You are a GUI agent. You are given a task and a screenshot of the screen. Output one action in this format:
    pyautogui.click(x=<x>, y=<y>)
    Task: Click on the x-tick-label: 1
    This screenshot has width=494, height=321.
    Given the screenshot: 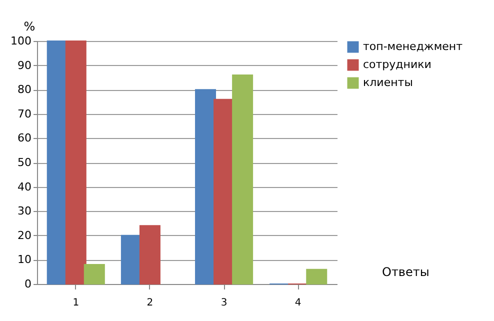 What is the action you would take?
    pyautogui.click(x=76, y=303)
    